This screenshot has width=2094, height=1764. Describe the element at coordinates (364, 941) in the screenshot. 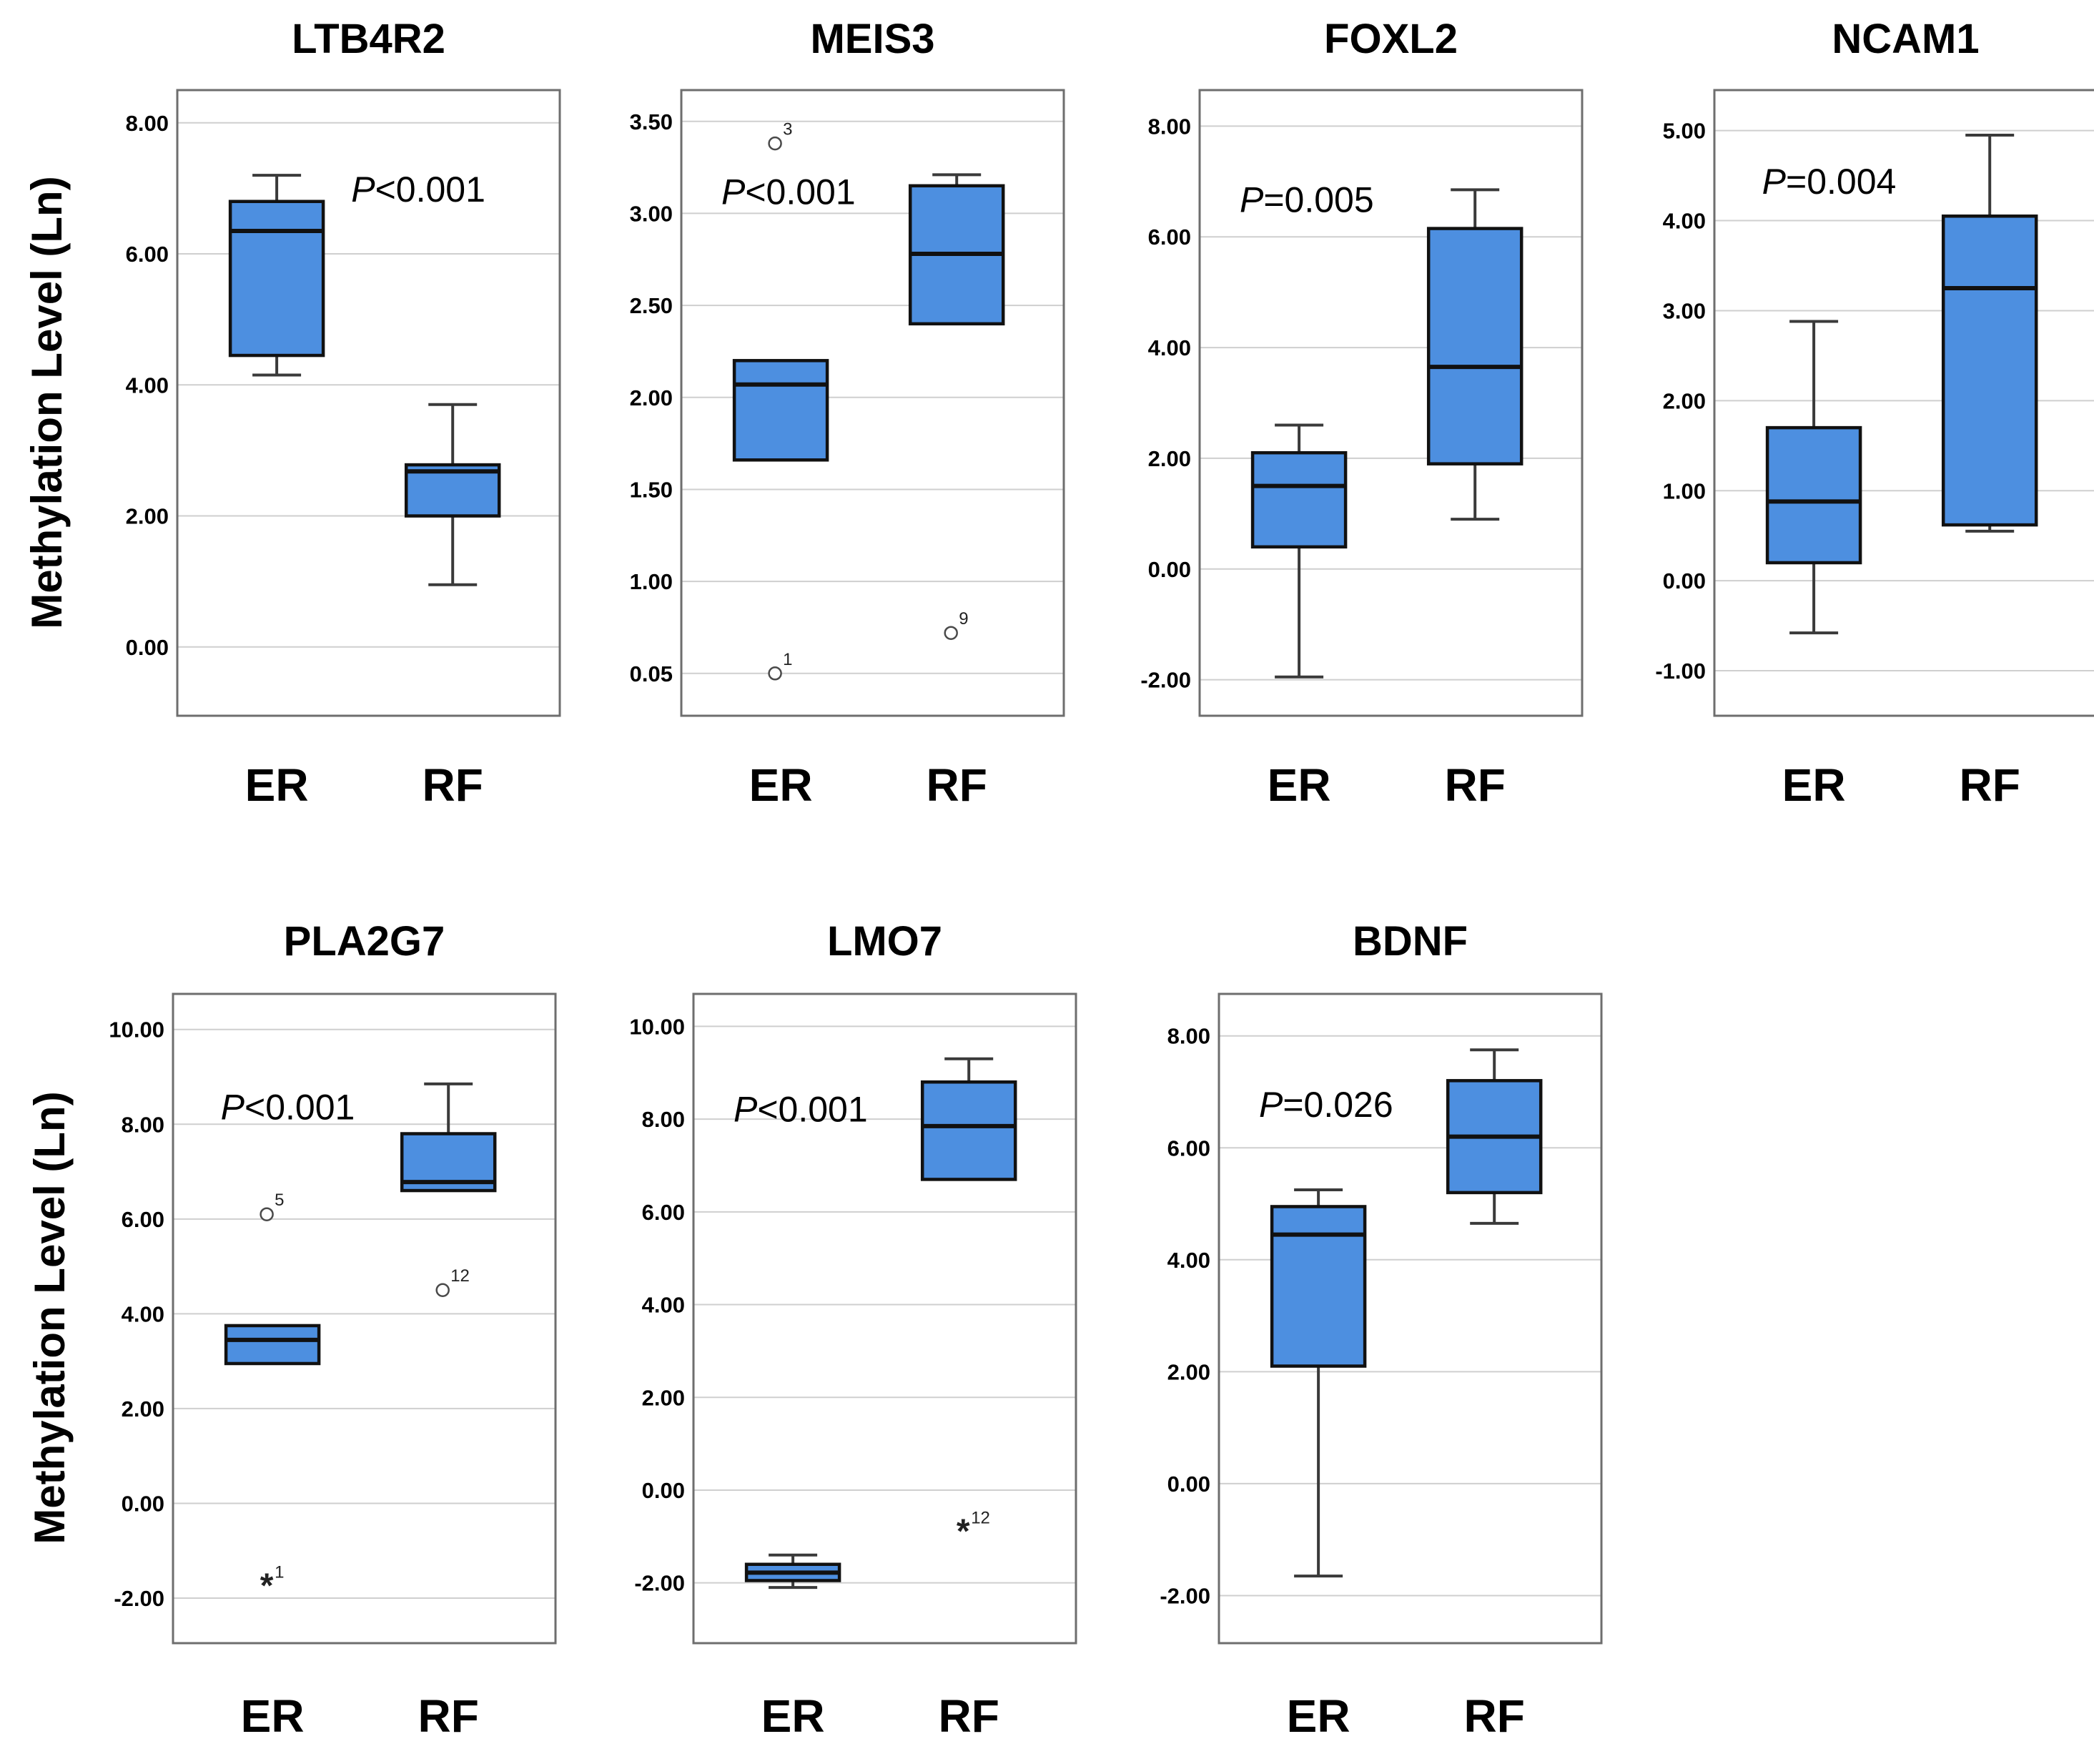

I see `panel-title: PLA2G7` at that location.